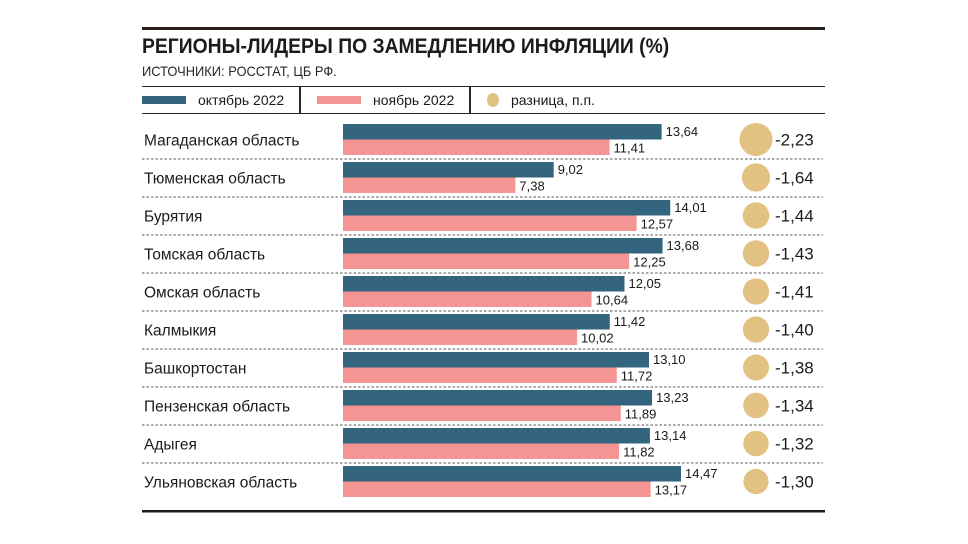 This screenshot has width=968, height=544. What do you see at coordinates (794, 292) in the screenshot?
I see `difference-label: -1,41` at bounding box center [794, 292].